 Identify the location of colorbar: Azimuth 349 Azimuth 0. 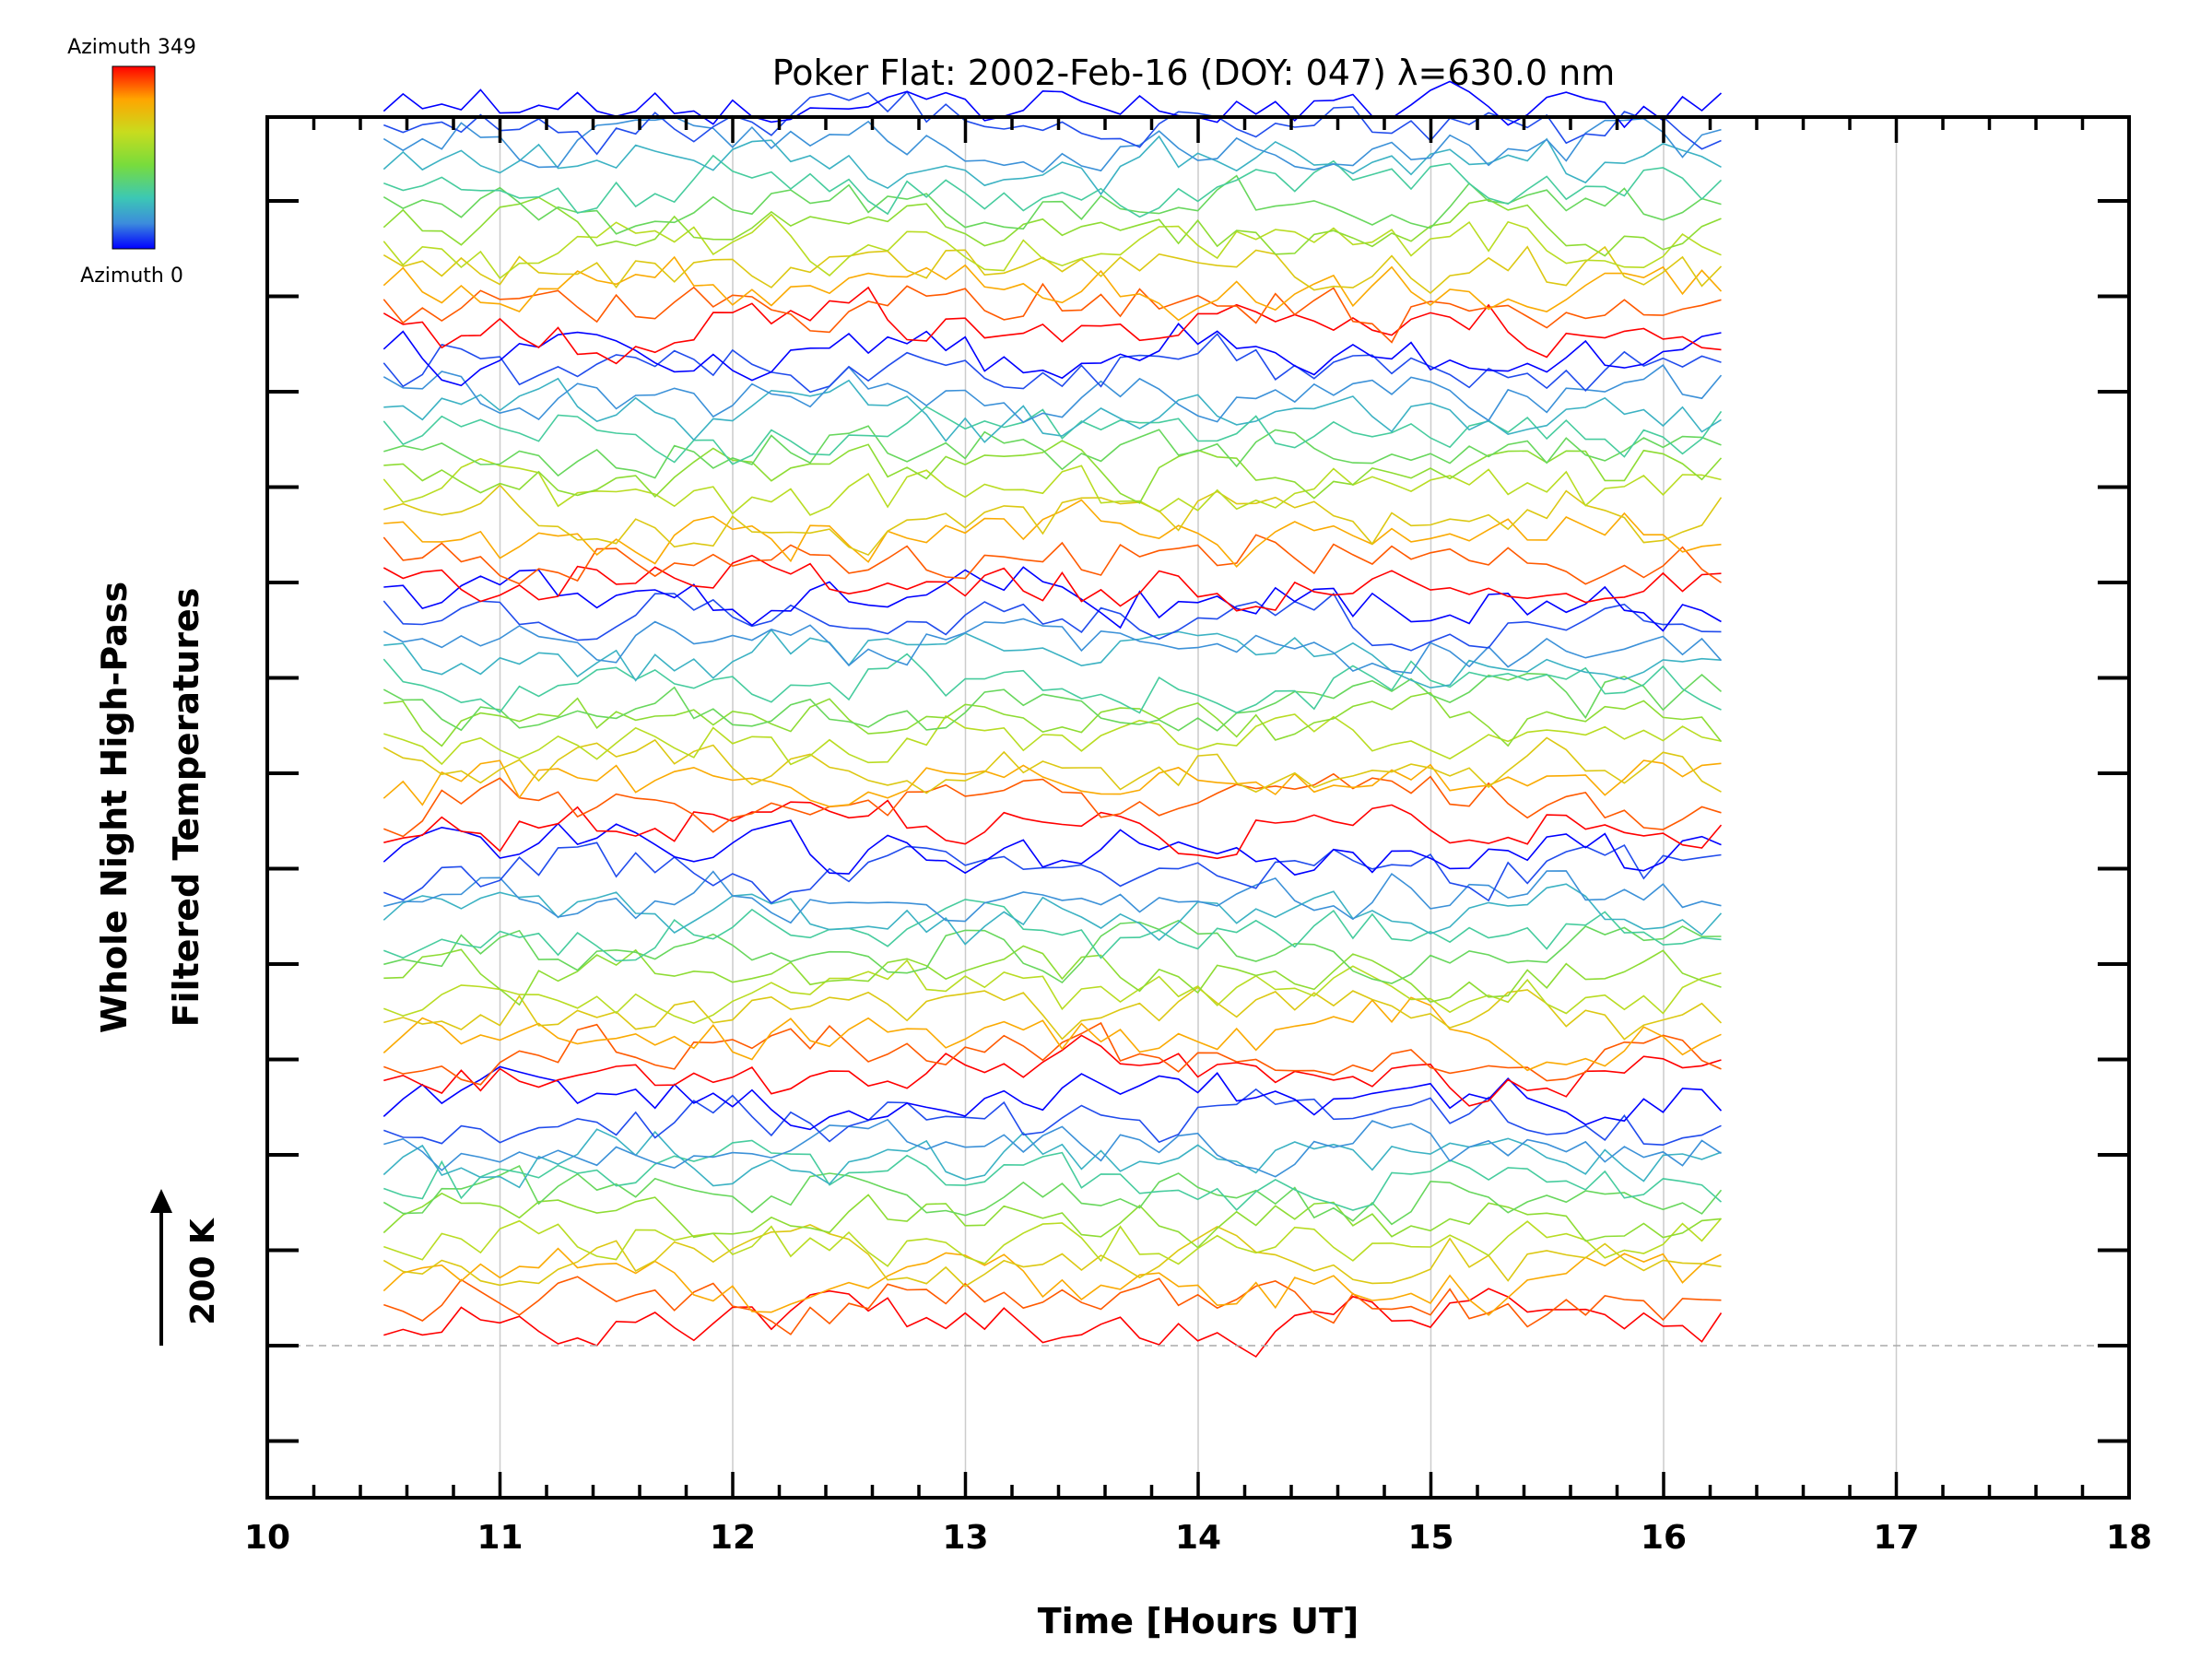
(131, 162).